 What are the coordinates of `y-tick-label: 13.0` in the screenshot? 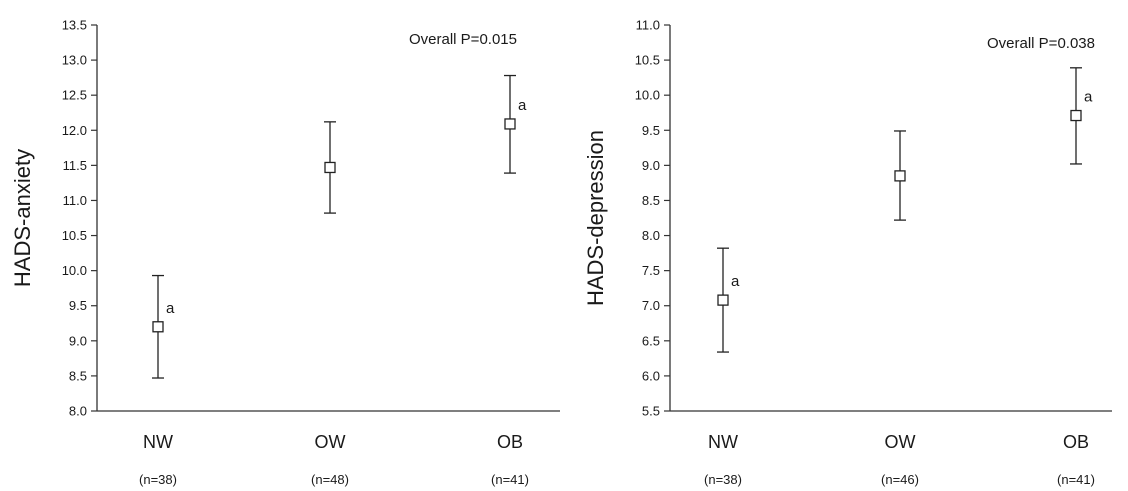 It's located at (74, 60).